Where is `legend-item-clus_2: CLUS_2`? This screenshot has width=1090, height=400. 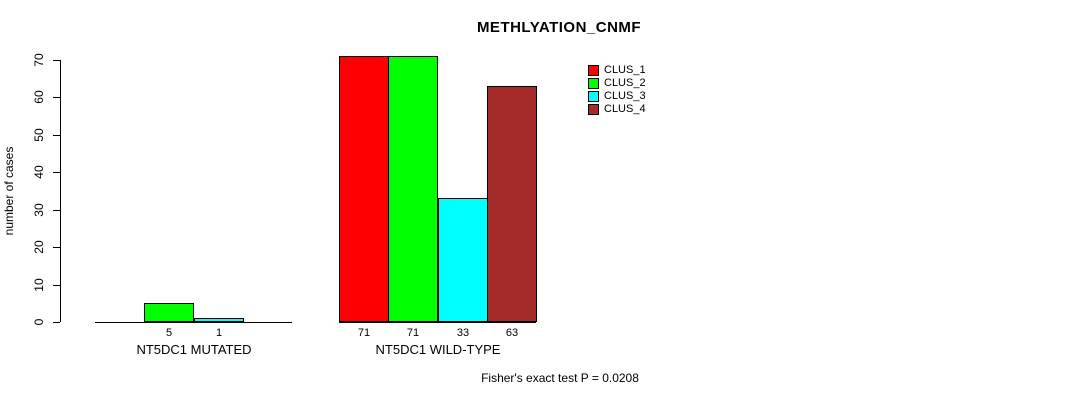
legend-item-clus_2: CLUS_2 is located at coordinates (617, 83).